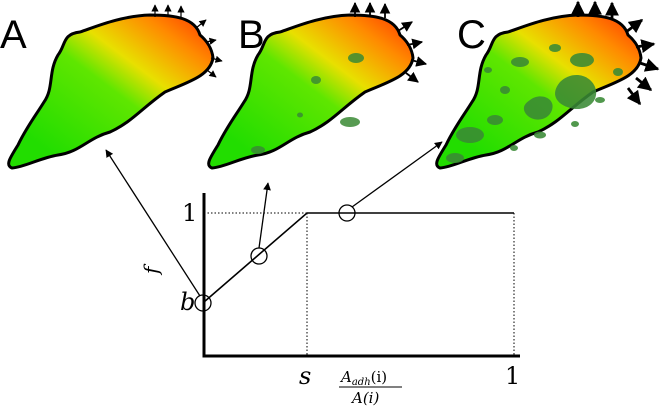 The image size is (666, 409). What do you see at coordinates (189, 213) in the screenshot?
I see `y-tick-1: 1` at bounding box center [189, 213].